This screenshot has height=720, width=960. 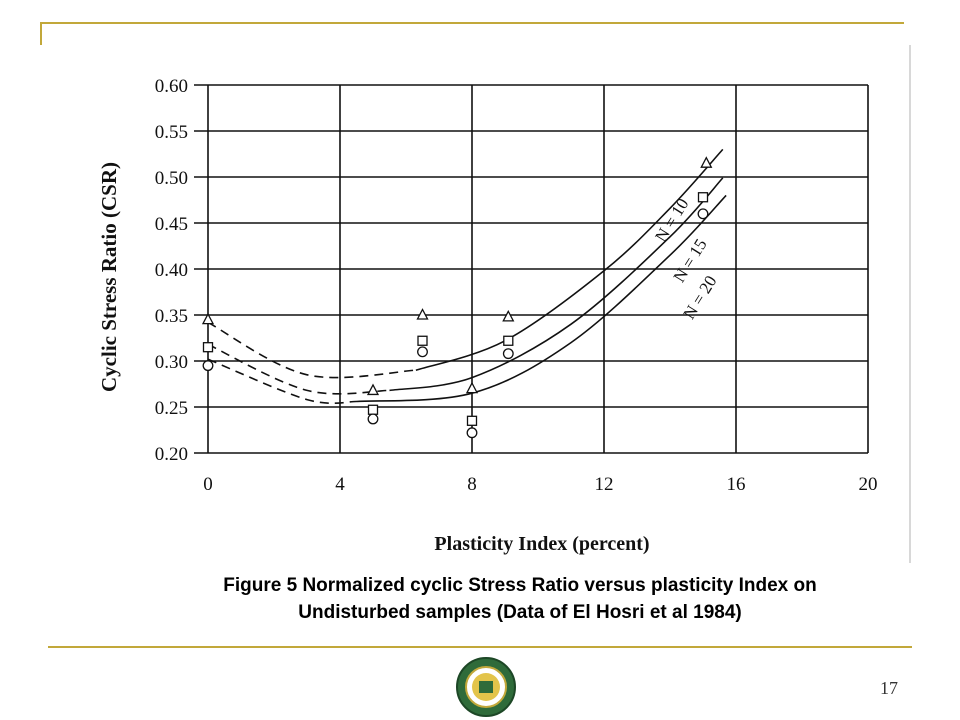 I want to click on university-seal-logo, so click(x=486, y=687).